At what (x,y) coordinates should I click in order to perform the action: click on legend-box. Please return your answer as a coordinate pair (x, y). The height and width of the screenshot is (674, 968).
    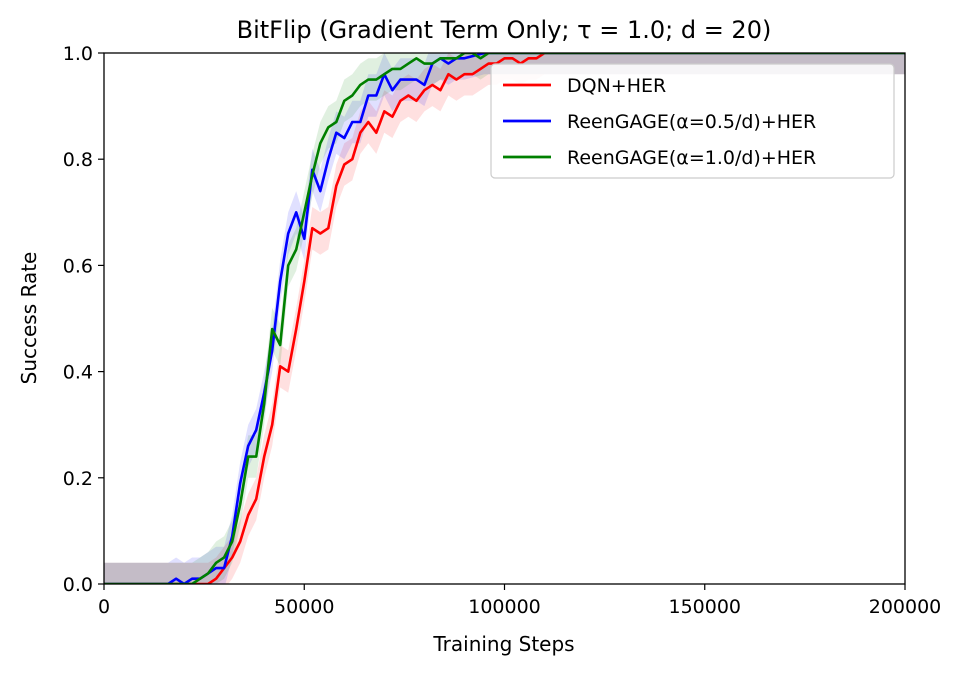
    Looking at the image, I should click on (692, 121).